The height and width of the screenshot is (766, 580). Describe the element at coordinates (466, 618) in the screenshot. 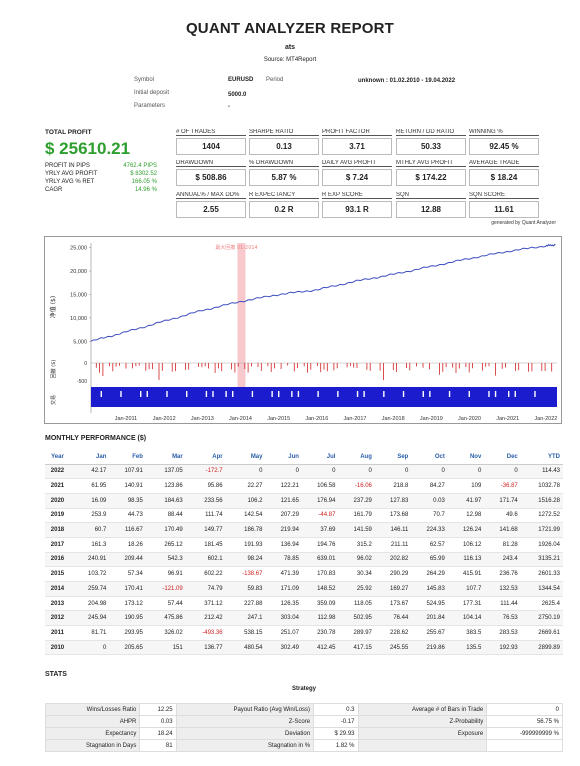

I see `table-cell: 104.14` at that location.